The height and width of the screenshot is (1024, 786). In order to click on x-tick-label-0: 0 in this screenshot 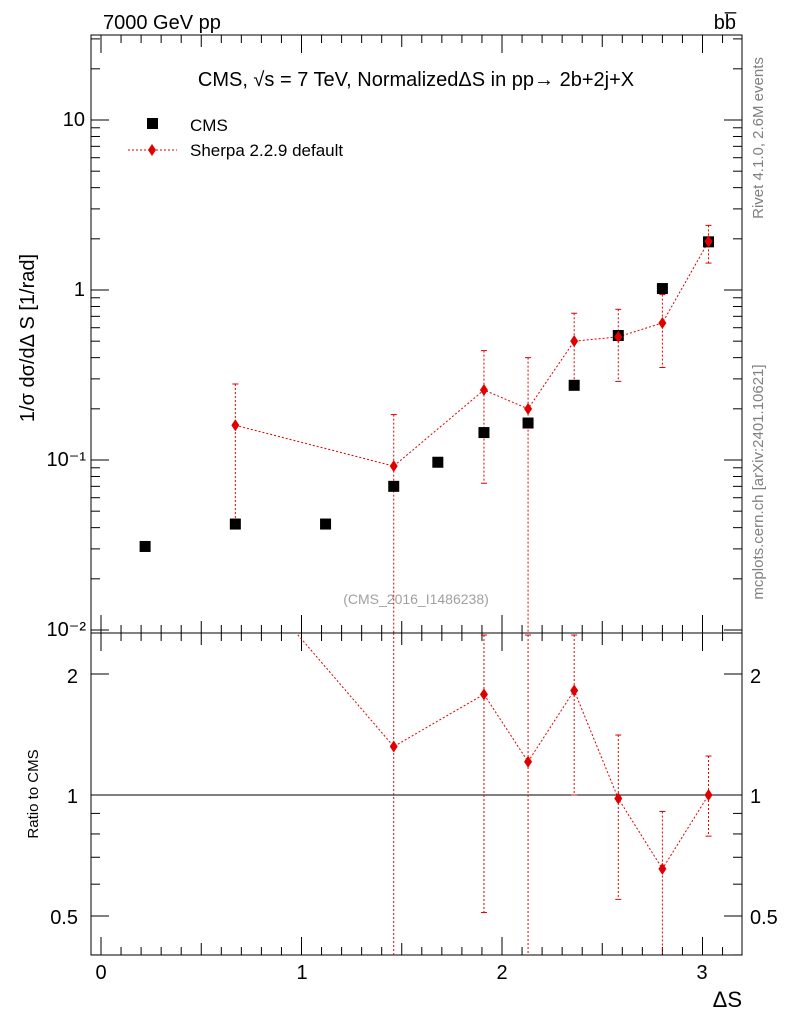, I will do `click(100, 973)`.